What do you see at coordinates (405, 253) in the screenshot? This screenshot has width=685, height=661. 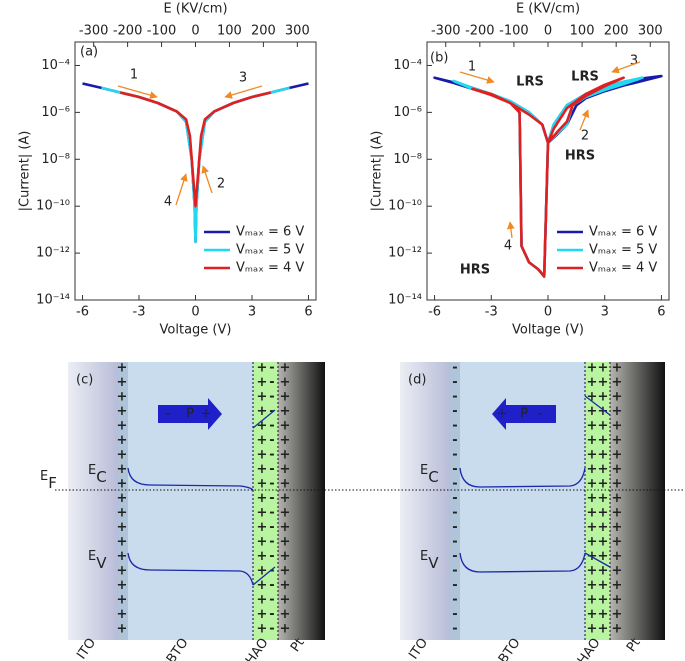 I see `y-tick-label: 10⁻¹²` at bounding box center [405, 253].